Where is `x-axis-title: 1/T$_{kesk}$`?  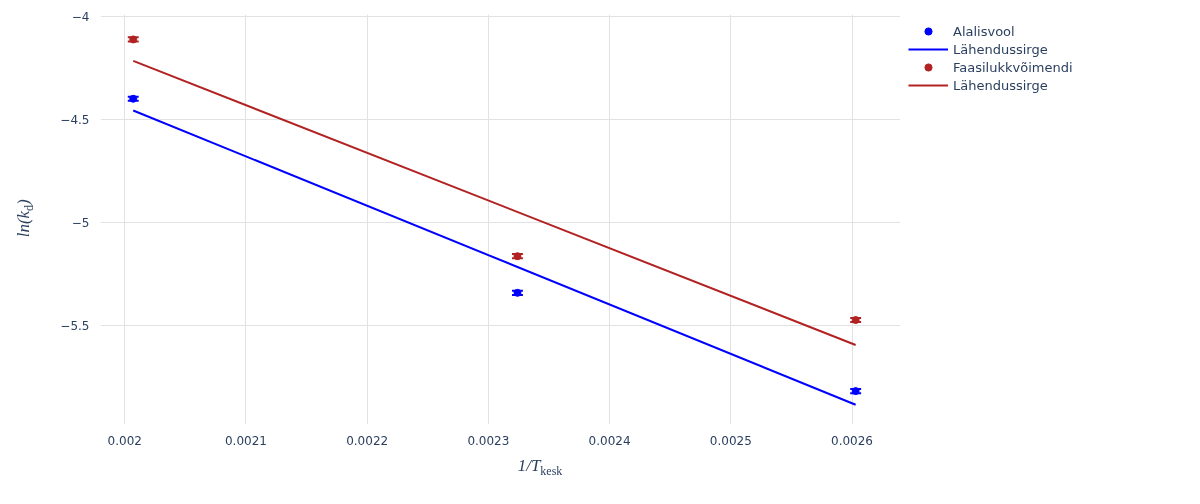 x-axis-title: 1/T$_{kesk}$ is located at coordinates (540, 468).